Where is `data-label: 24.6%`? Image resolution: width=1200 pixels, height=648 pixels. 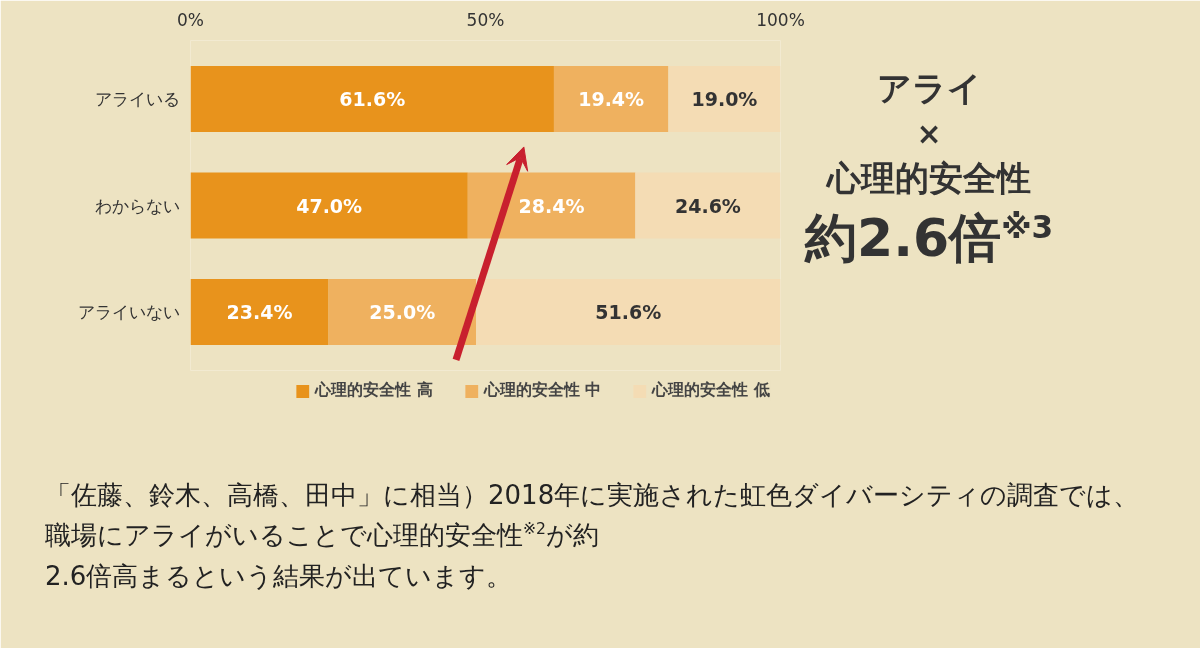
data-label: 24.6% is located at coordinates (707, 205).